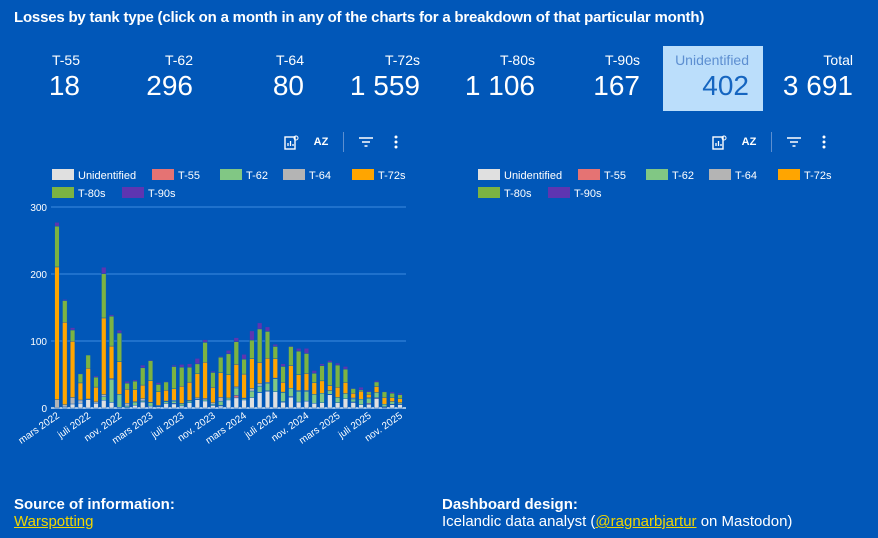 The height and width of the screenshot is (538, 878). What do you see at coordinates (477, 78) in the screenshot?
I see `kpi-t-80s: T-80s 1 106` at bounding box center [477, 78].